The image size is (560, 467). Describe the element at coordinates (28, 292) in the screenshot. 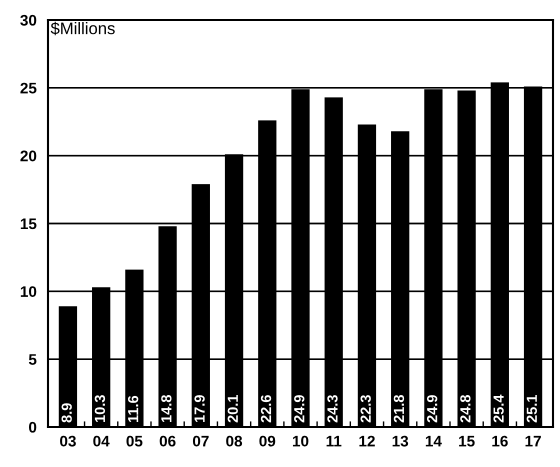

I see `y-tick-label: 10` at that location.